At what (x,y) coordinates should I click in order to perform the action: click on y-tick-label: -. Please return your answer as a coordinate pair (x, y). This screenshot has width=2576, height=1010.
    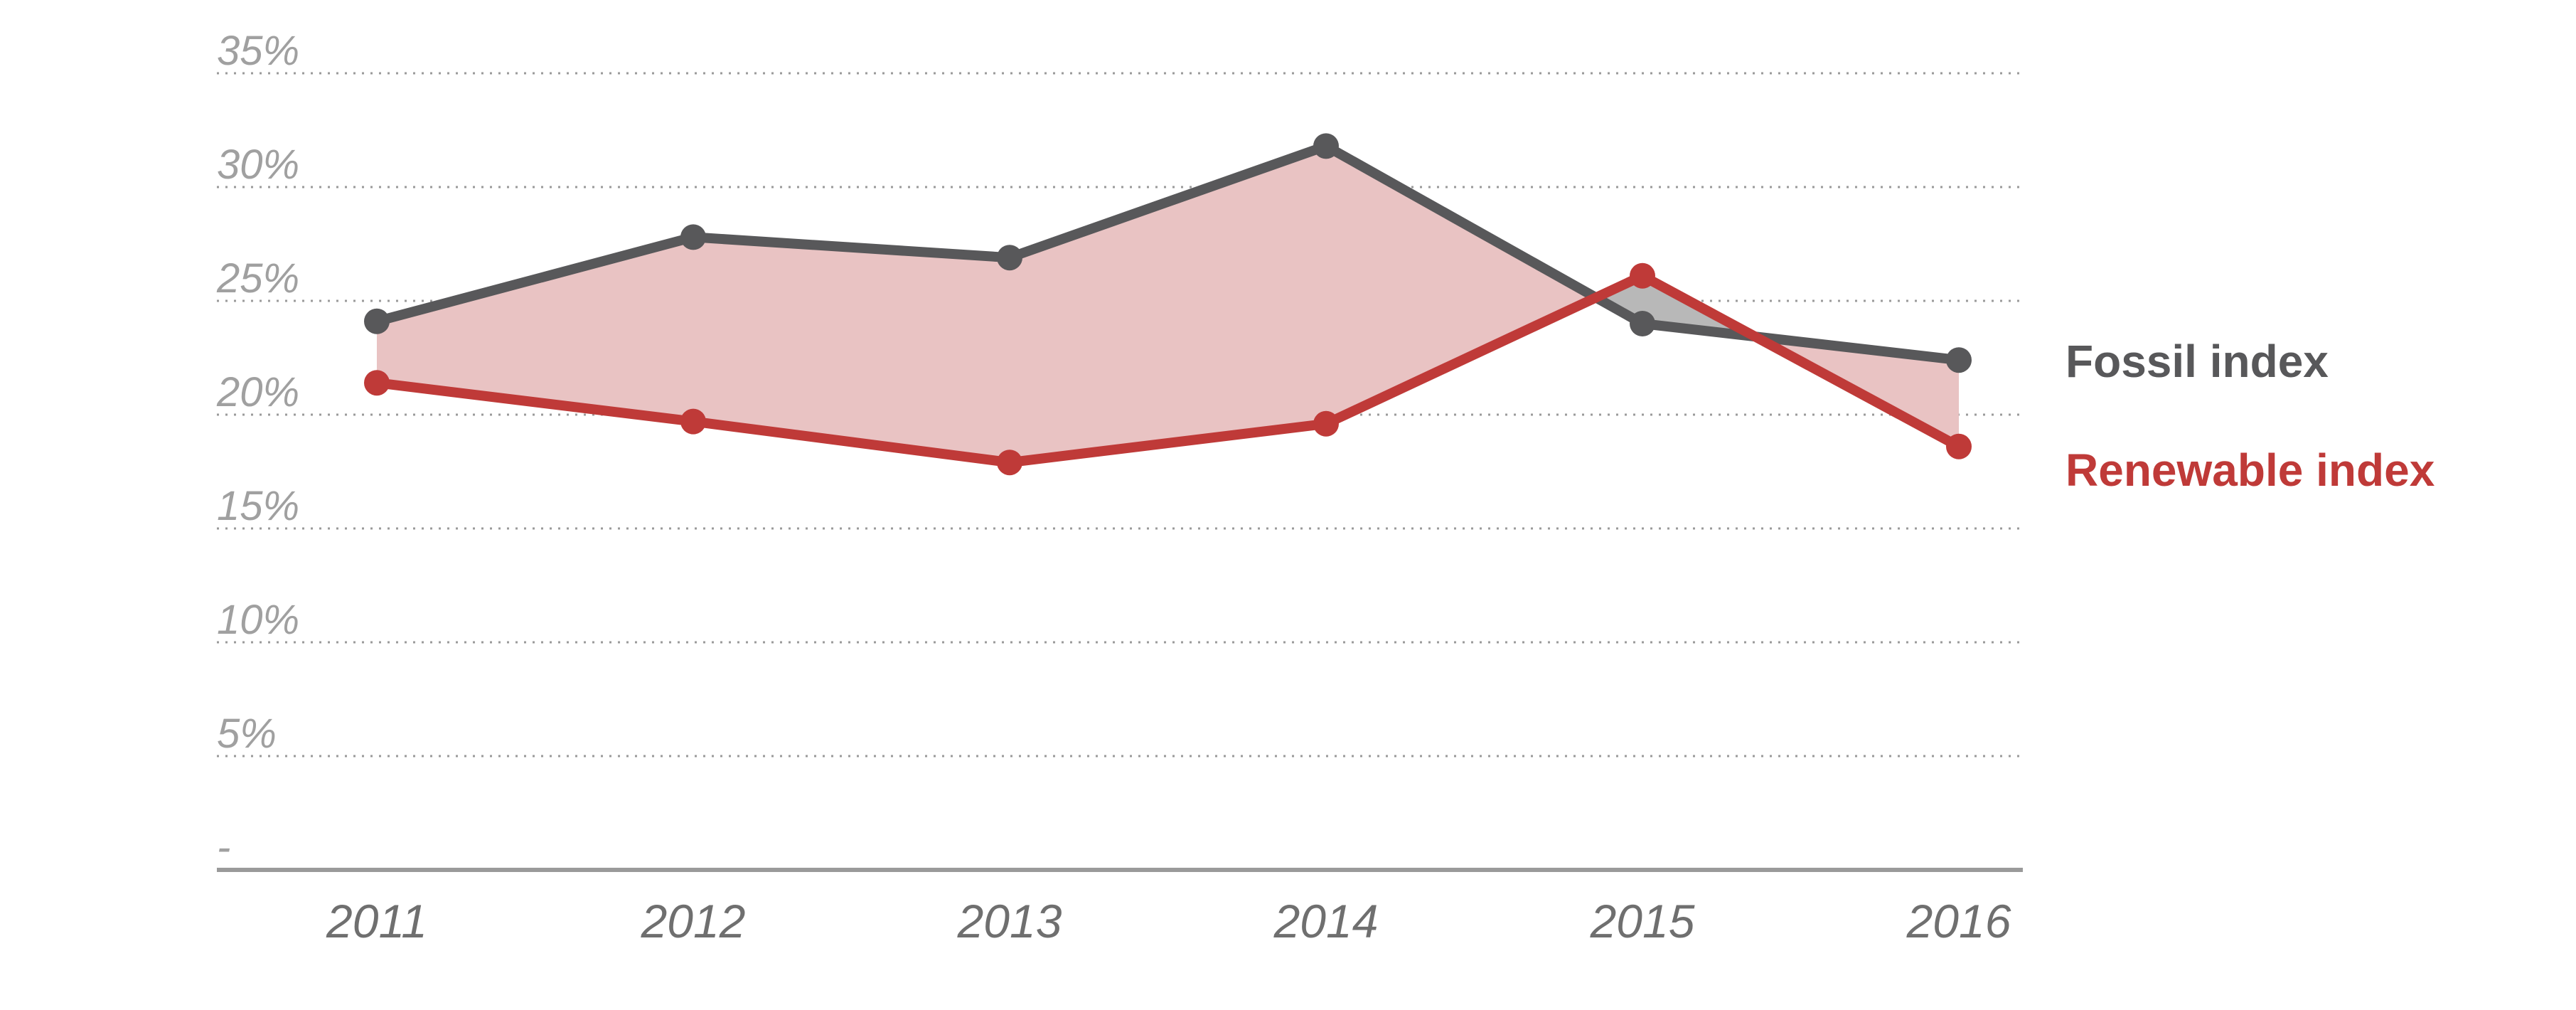
    Looking at the image, I should click on (223, 848).